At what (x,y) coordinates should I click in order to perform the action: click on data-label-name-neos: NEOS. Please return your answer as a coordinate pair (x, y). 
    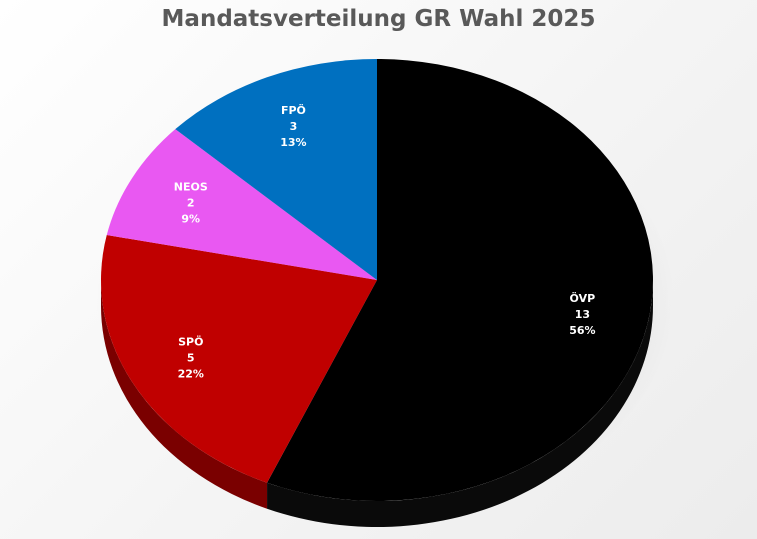
    Looking at the image, I should click on (191, 187).